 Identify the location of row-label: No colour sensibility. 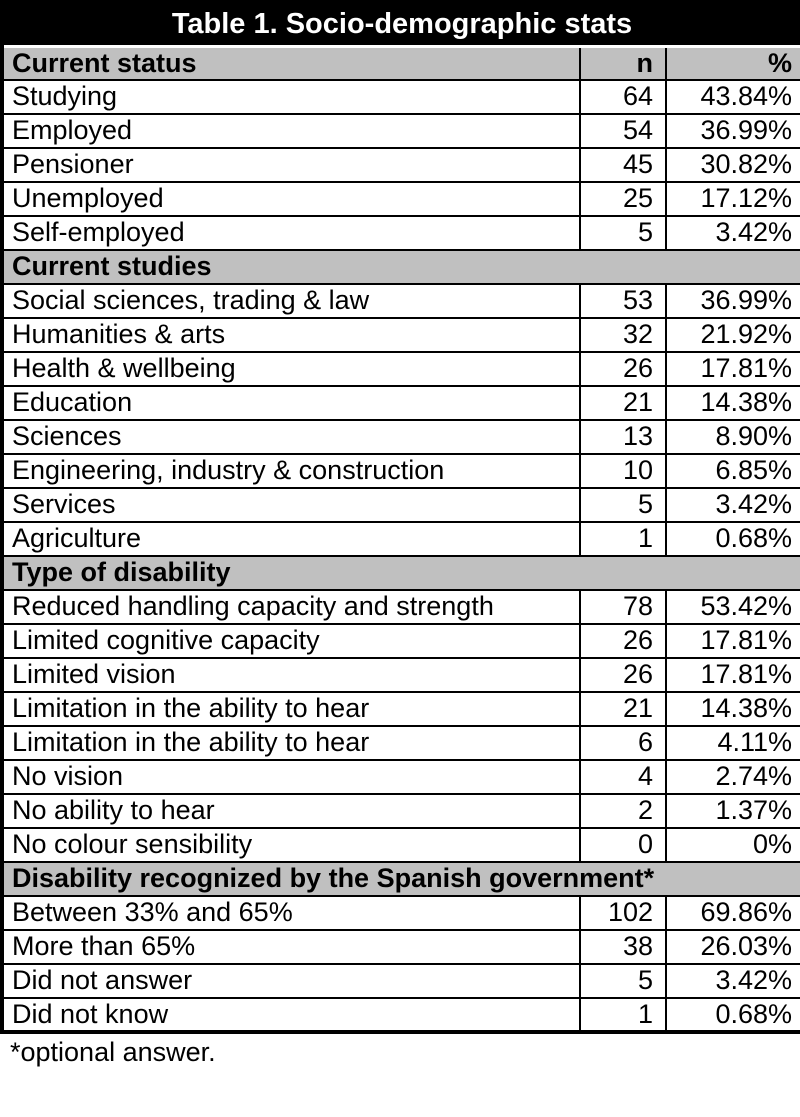
(291, 844).